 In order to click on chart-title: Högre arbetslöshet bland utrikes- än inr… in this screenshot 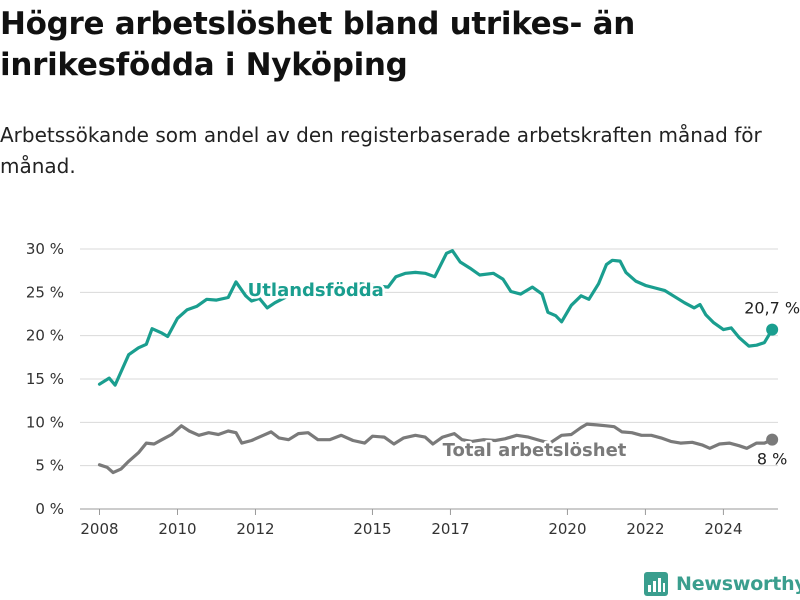, I will do `click(318, 44)`.